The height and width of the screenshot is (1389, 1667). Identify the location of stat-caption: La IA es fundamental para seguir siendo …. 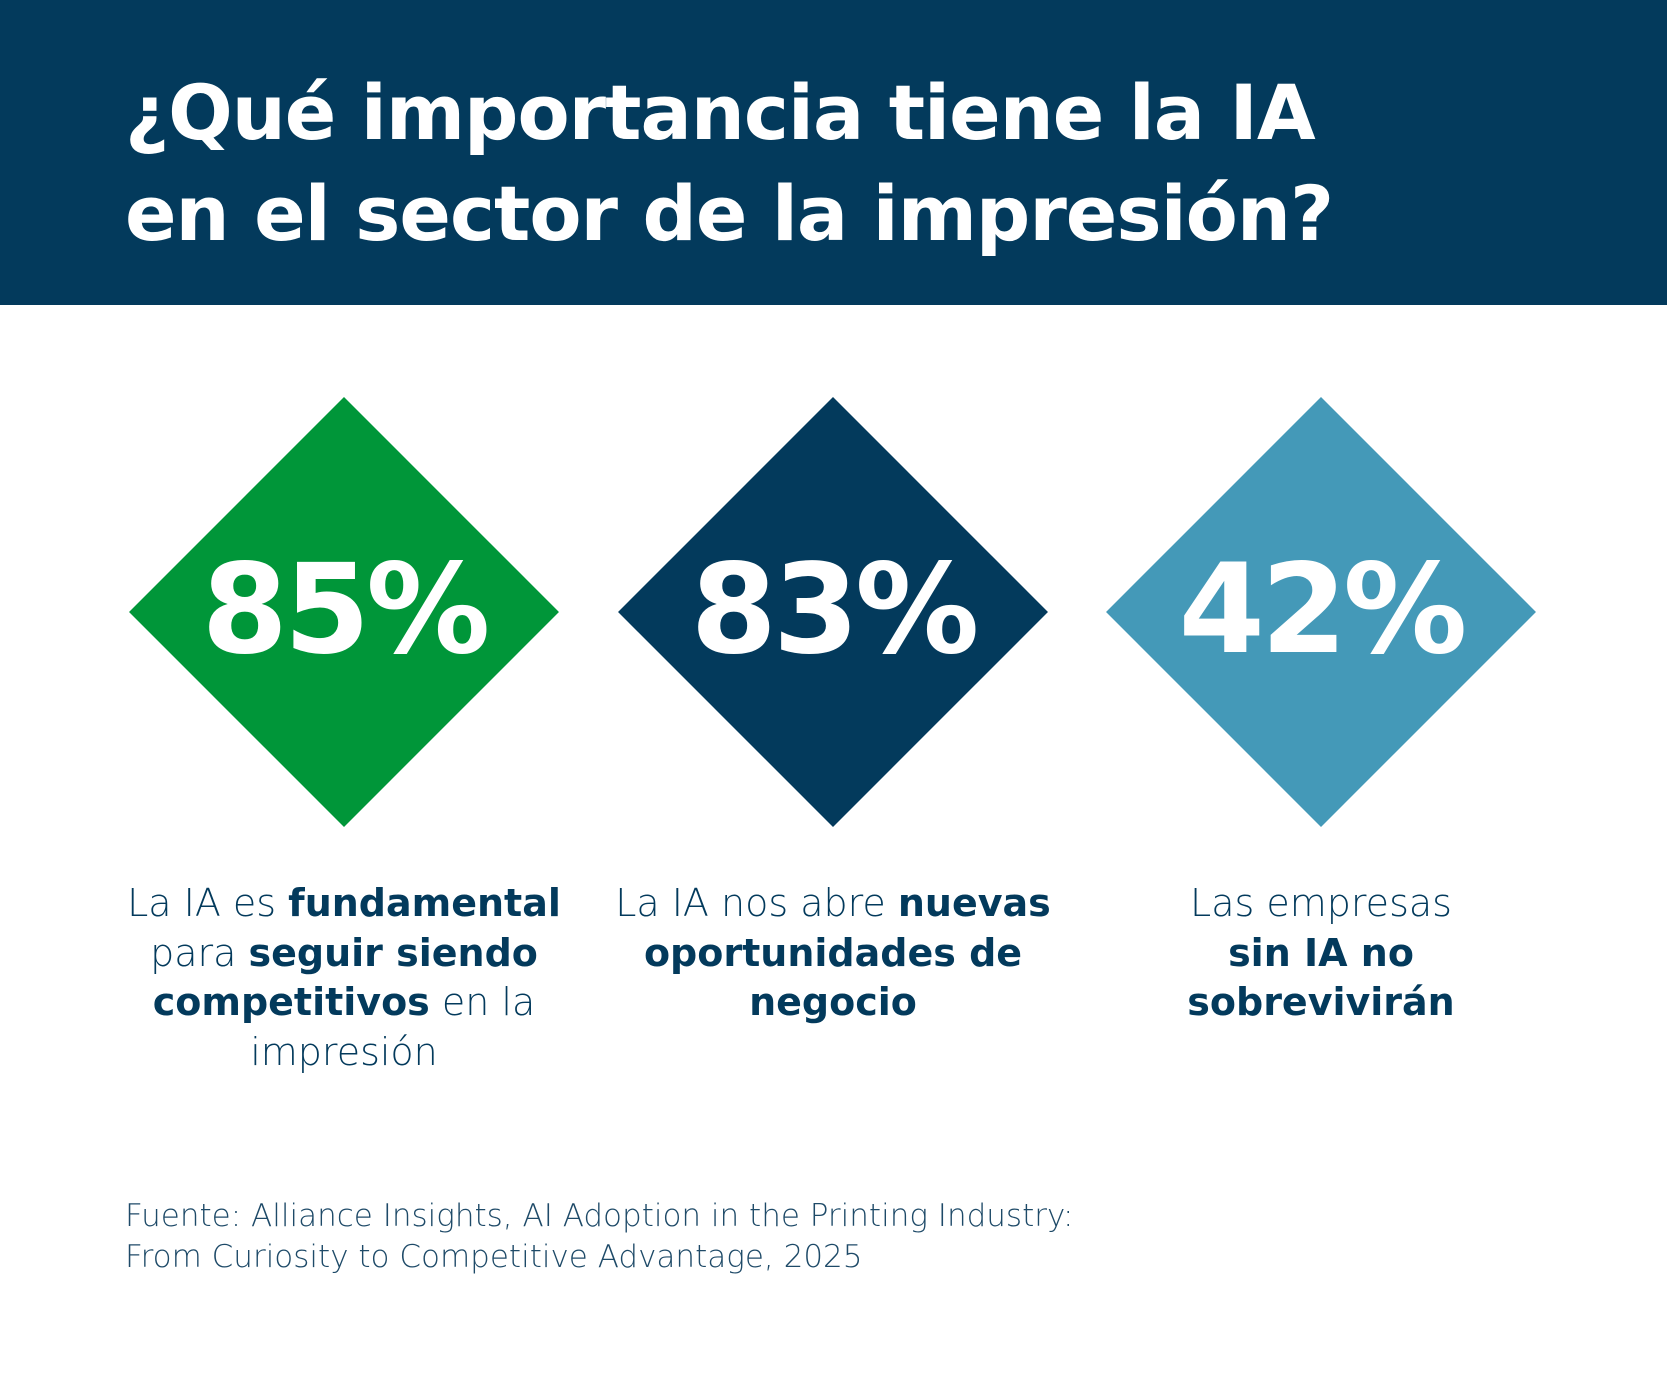
(344, 978).